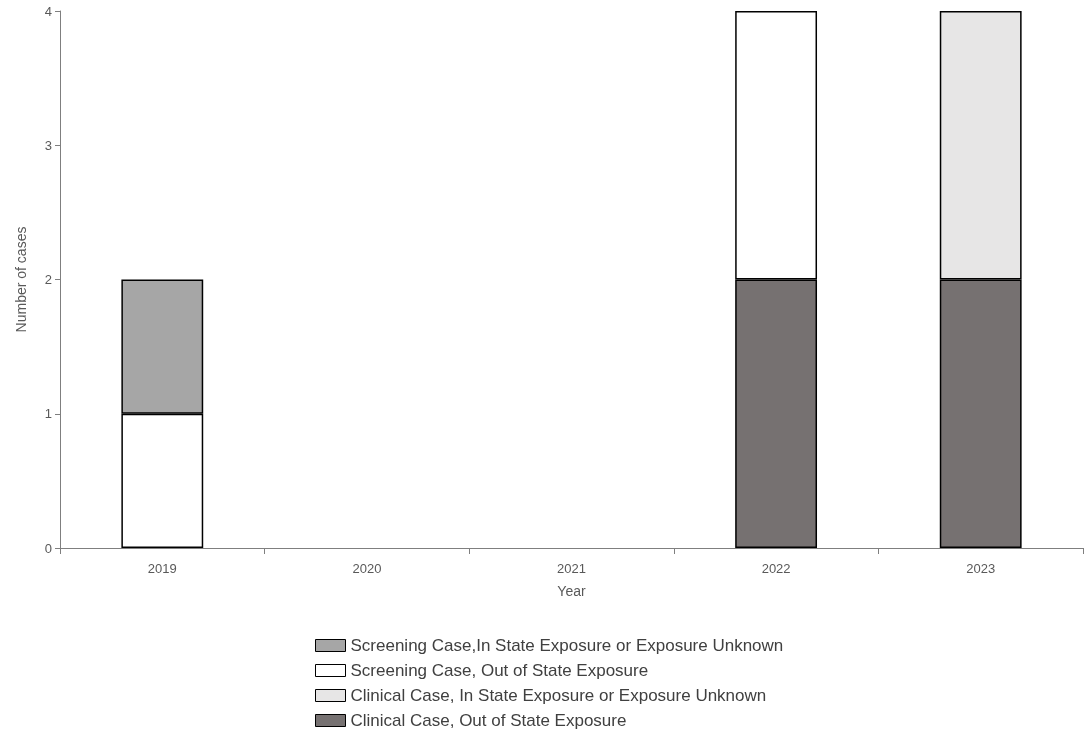  What do you see at coordinates (558, 695) in the screenshot?
I see `legend-label: Clinical Case, In State Exposure or Exposure Unknown` at bounding box center [558, 695].